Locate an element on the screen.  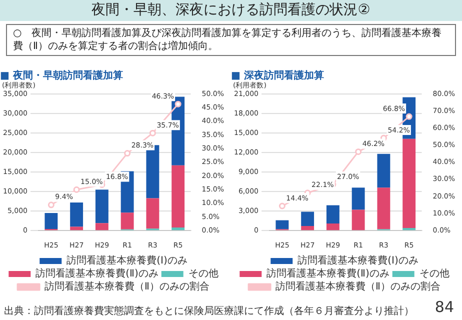
text: 夜間・早朝、深夜における訪問看護の状況② is located at coordinates (231, 10).